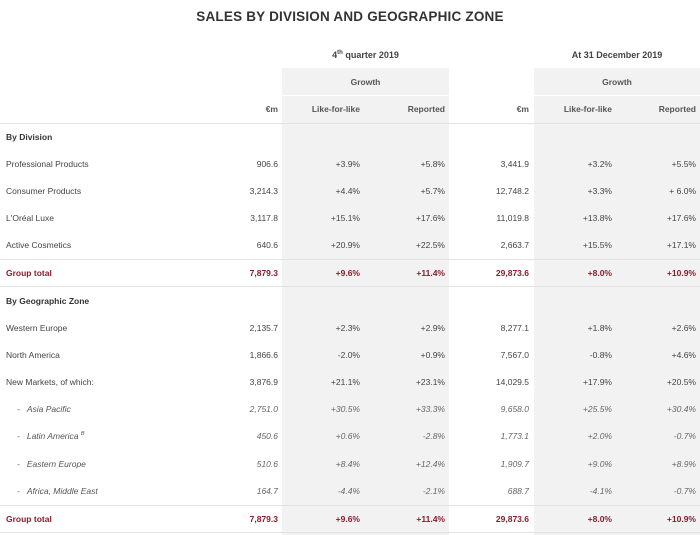 This screenshot has height=535, width=700. What do you see at coordinates (681, 409) in the screenshot?
I see `fy-reported-value: +30.4%` at bounding box center [681, 409].